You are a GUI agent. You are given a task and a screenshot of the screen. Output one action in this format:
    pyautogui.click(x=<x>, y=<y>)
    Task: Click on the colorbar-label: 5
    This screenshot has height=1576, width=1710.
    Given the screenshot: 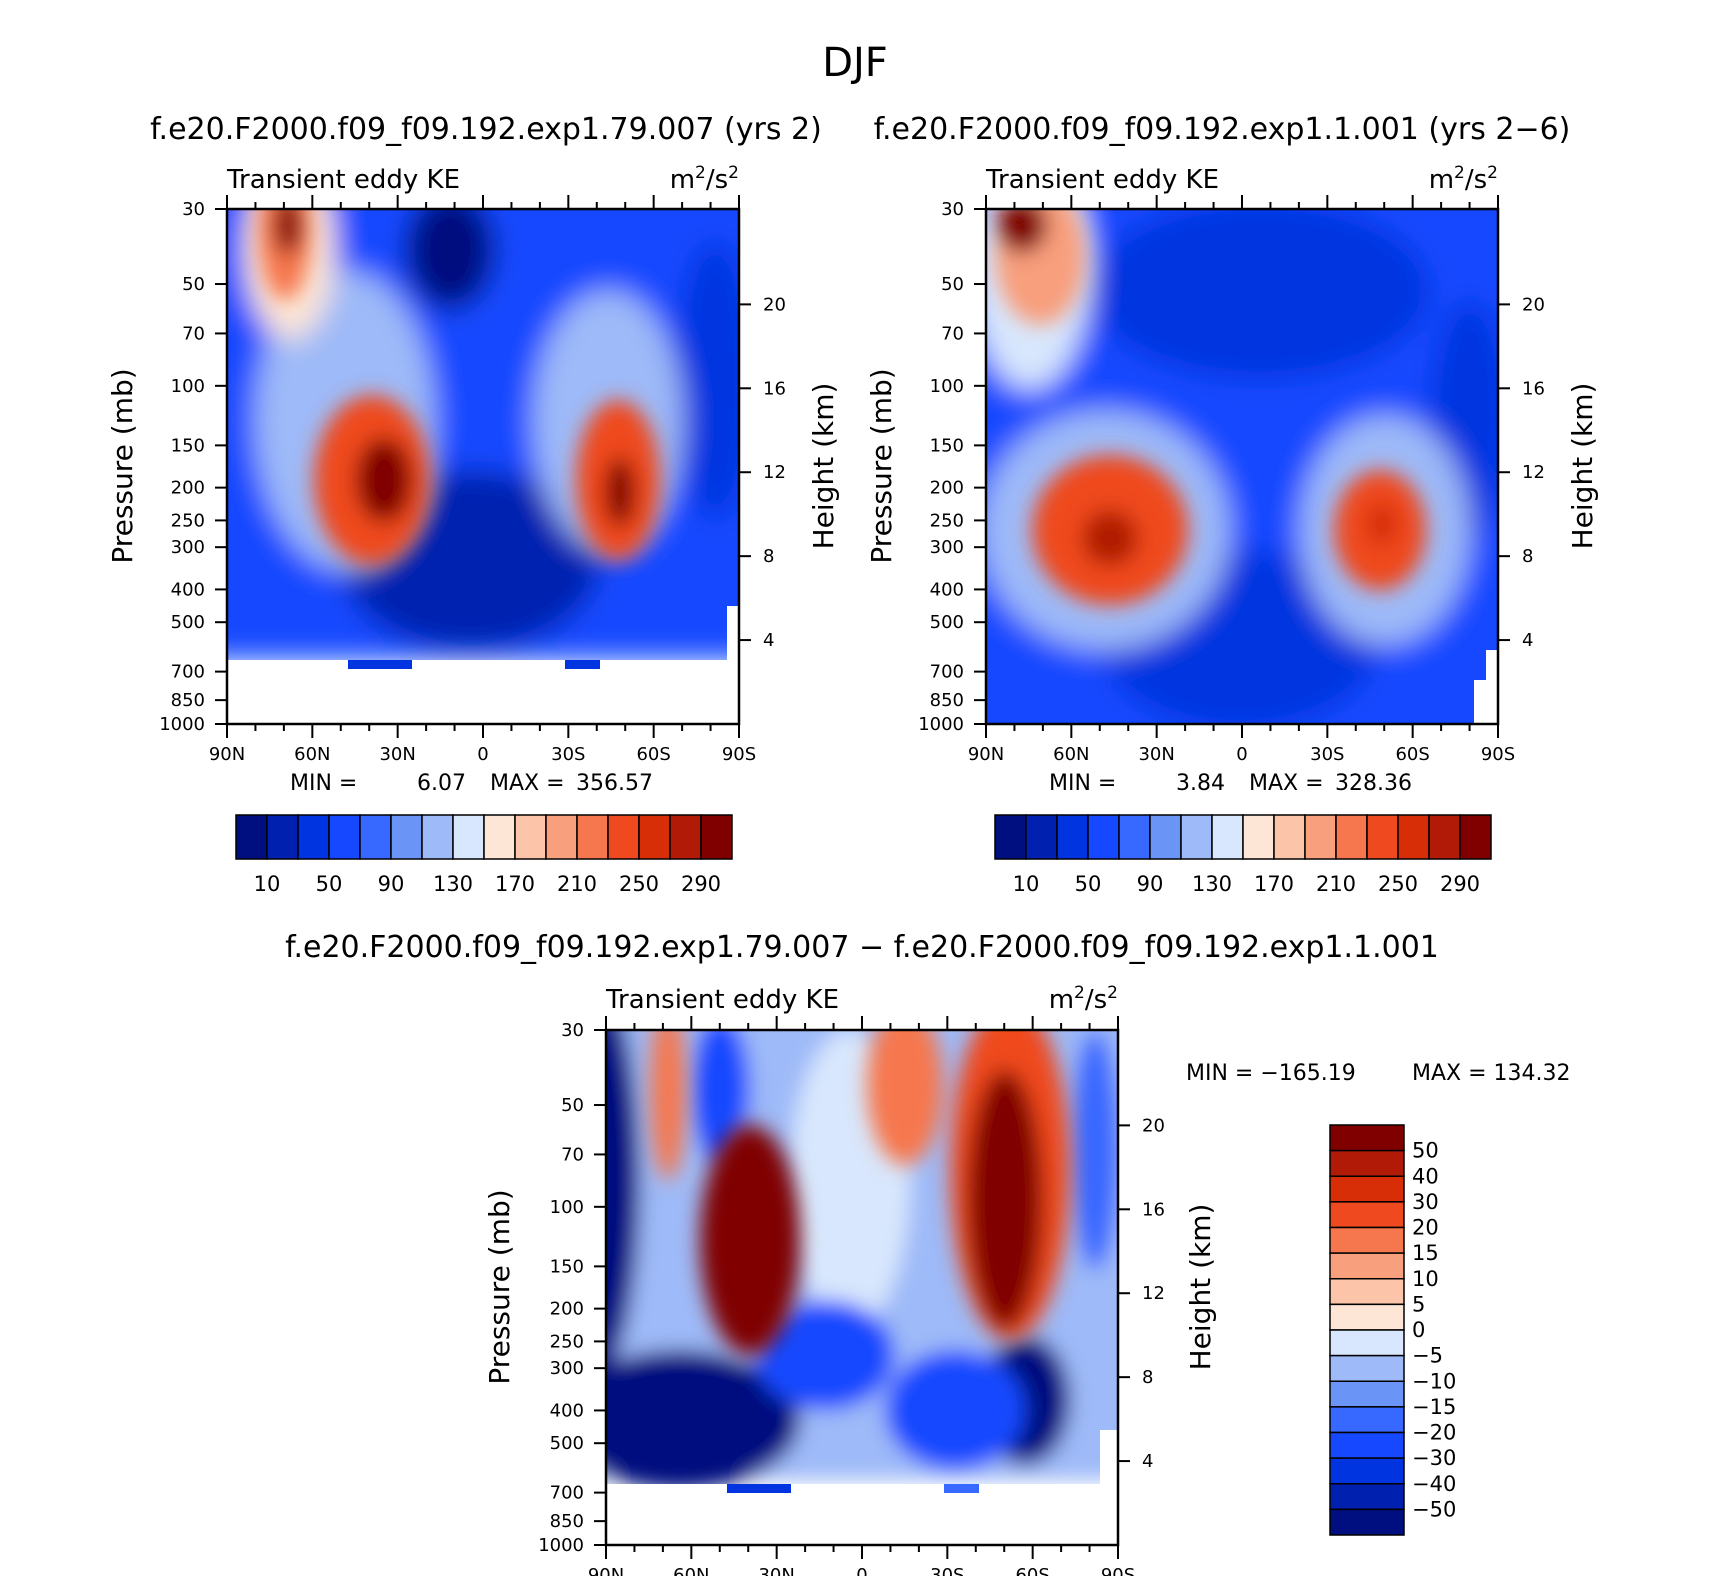 What is the action you would take?
    pyautogui.click(x=1418, y=1304)
    